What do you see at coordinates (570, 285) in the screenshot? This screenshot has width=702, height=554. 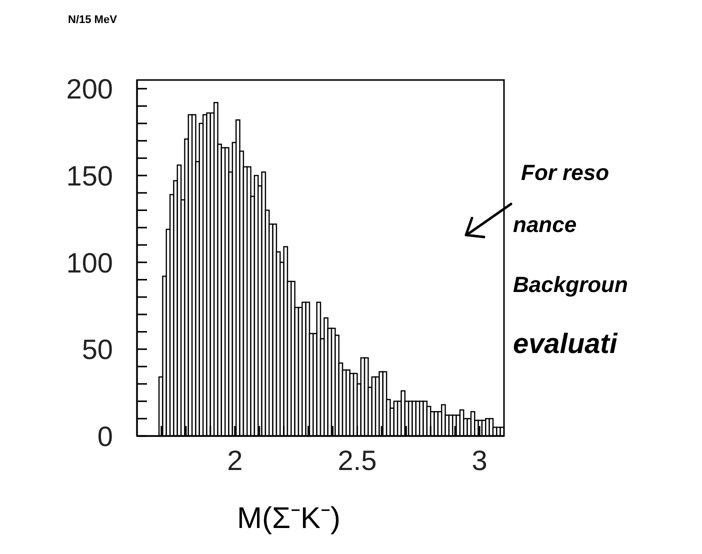 I see `text: Backgroun` at bounding box center [570, 285].